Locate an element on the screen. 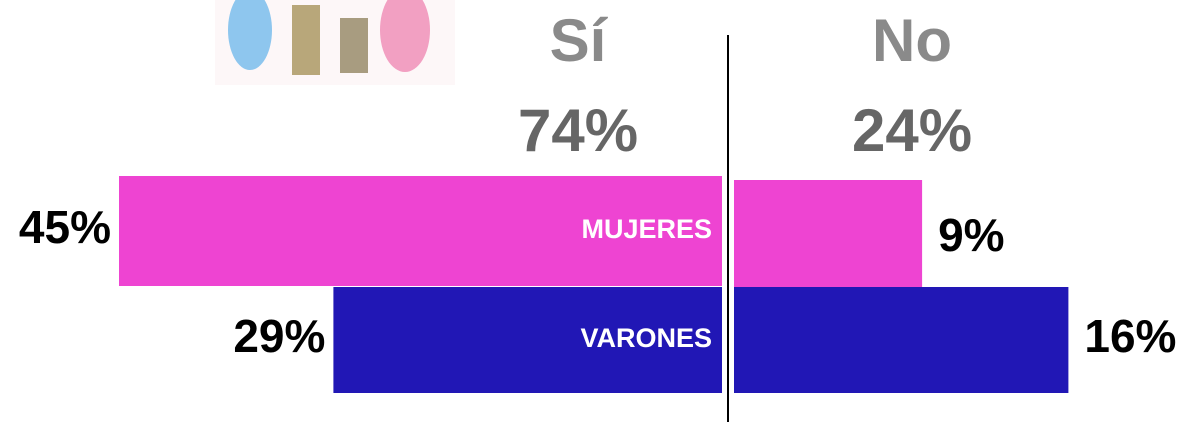 Image resolution: width=1196 pixels, height=422 pixels. category-label: VARONES is located at coordinates (646, 338).